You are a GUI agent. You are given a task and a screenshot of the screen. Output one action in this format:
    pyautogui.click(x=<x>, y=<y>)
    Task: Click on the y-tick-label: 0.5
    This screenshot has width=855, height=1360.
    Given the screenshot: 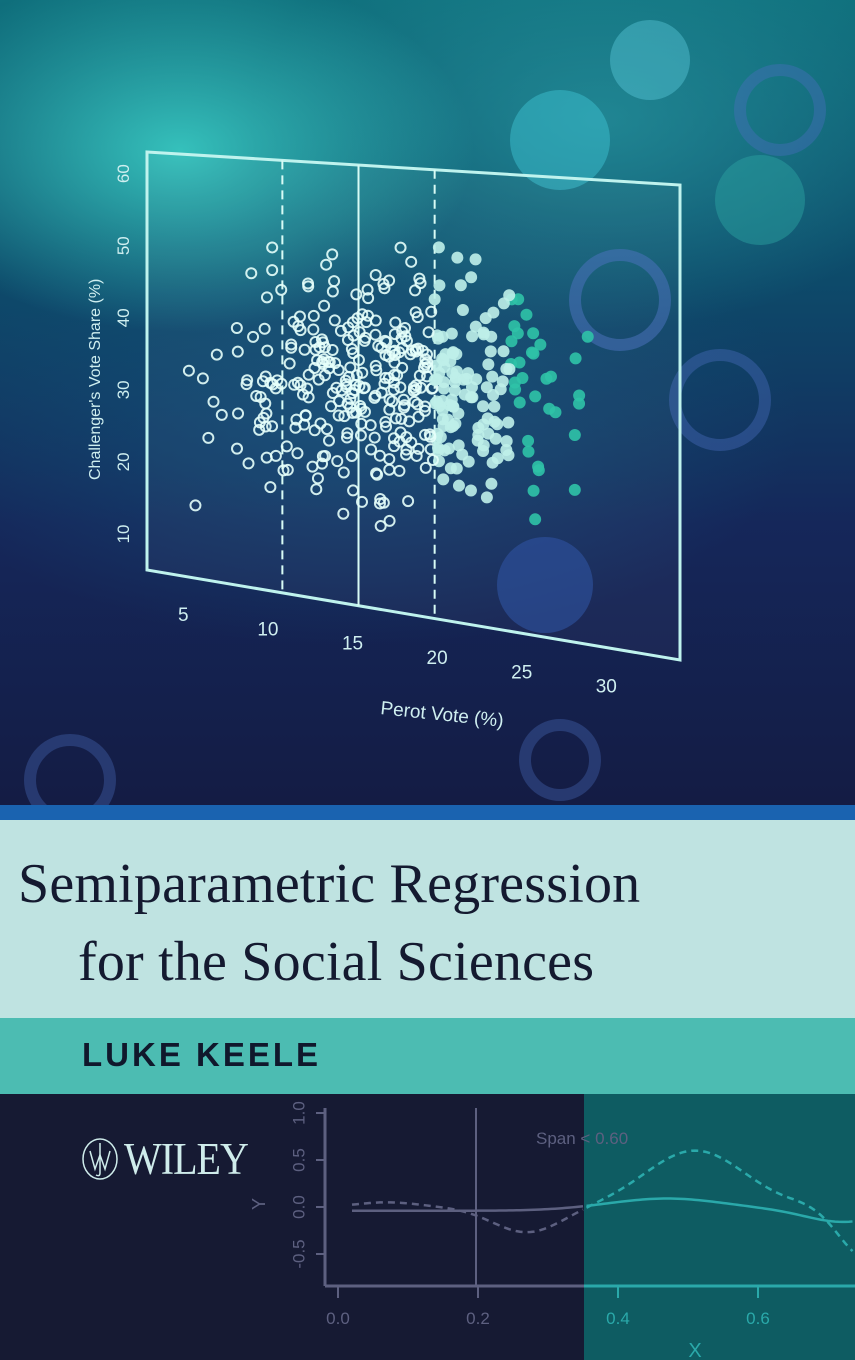 What is the action you would take?
    pyautogui.click(x=298, y=1160)
    